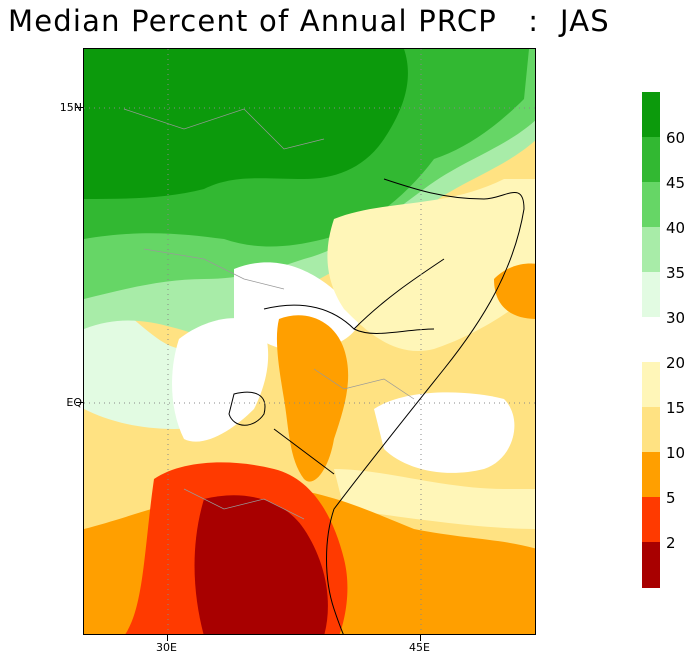  Describe the element at coordinates (651, 114) in the screenshot. I see `legend-swatch-60-plus` at that location.